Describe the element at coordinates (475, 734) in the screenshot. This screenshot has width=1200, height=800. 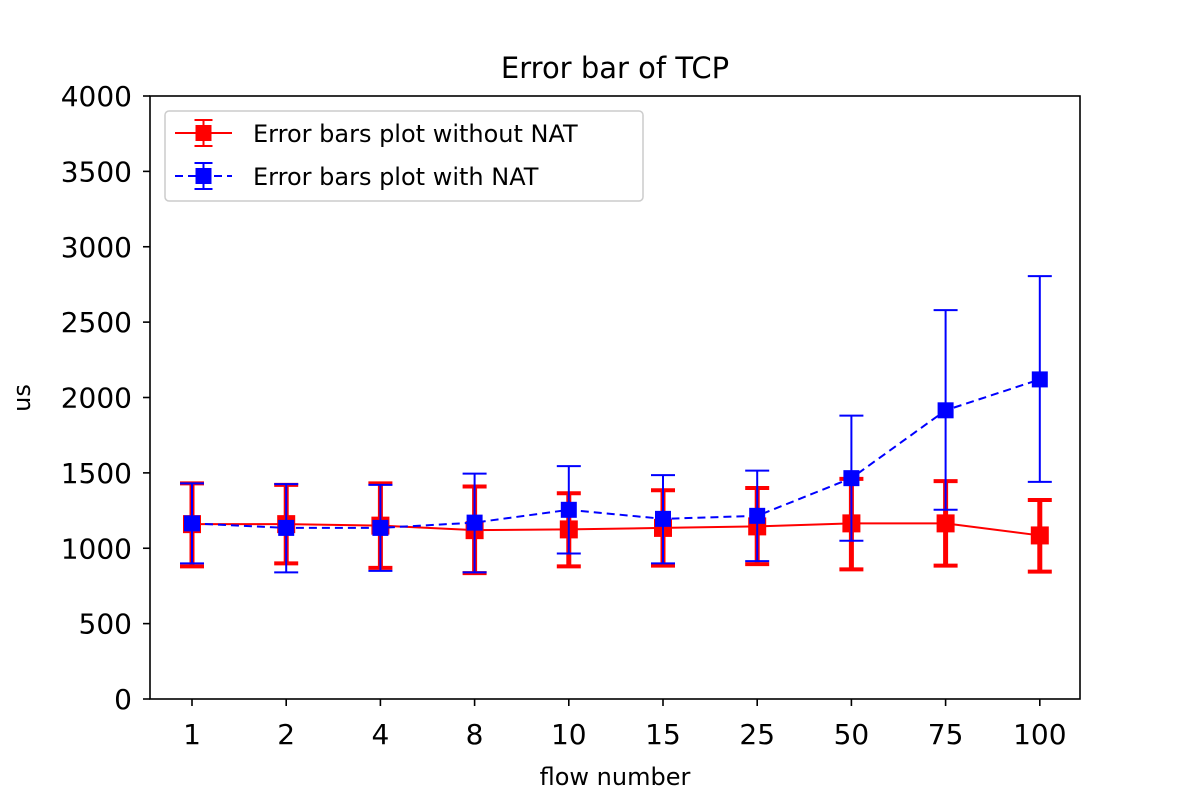
I see `x-tick-label: 8` at that location.